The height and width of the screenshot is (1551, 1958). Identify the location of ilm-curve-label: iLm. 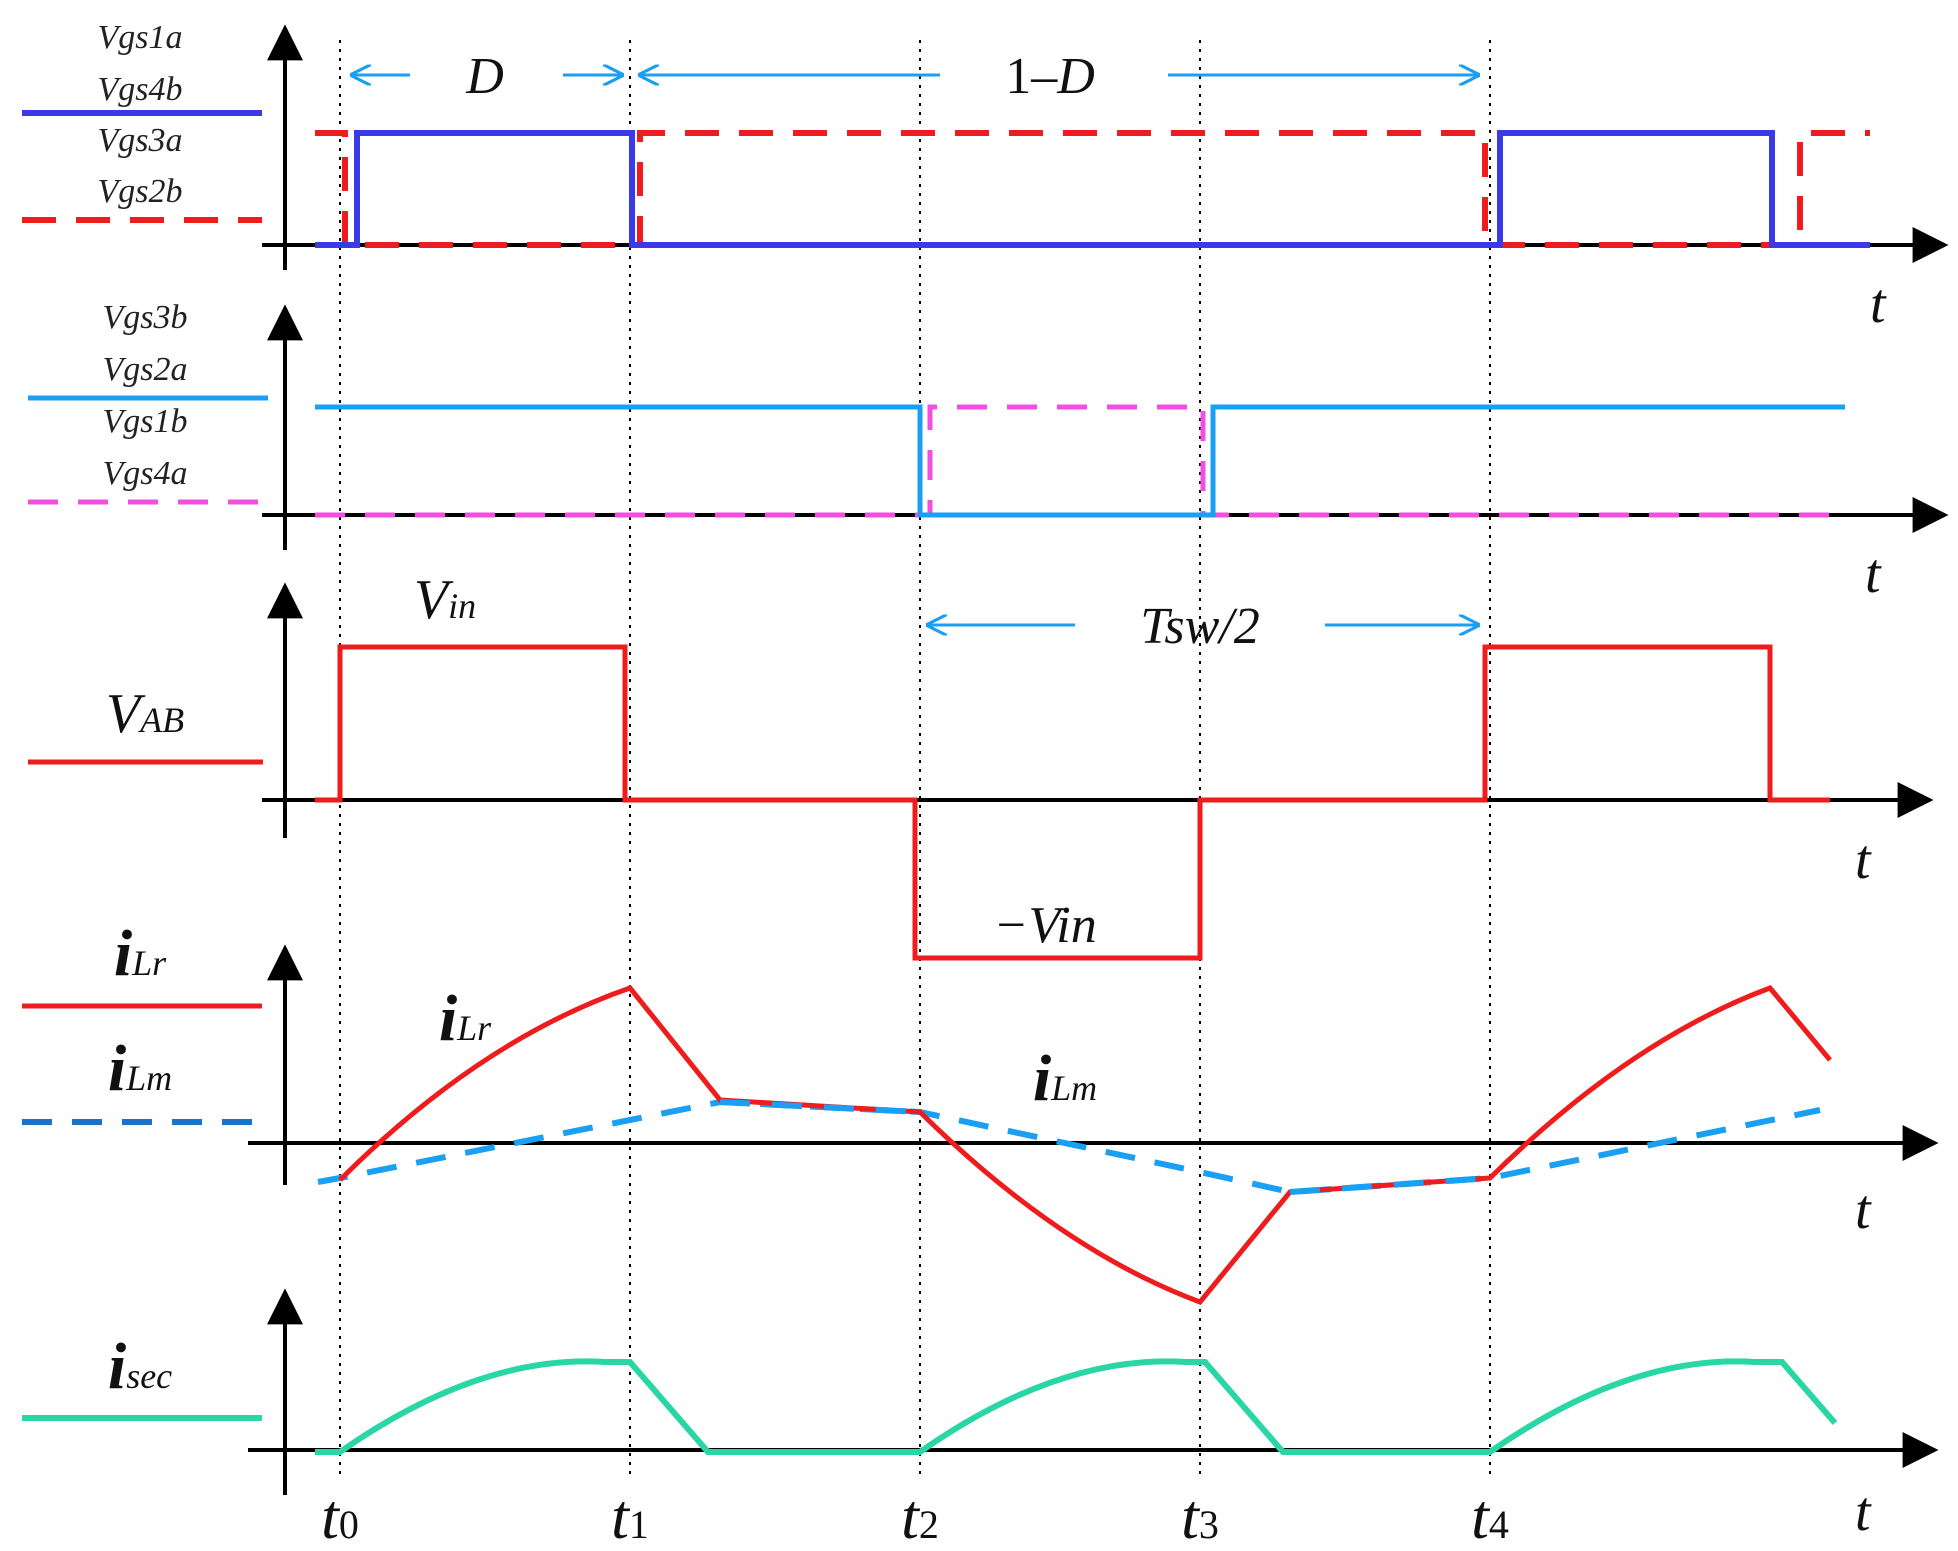
(1065, 1078).